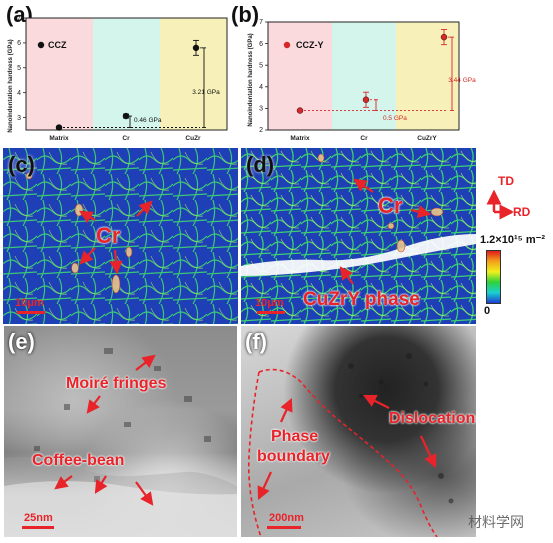 The width and height of the screenshot is (553, 543). I want to click on plot-frame-a, so click(126, 74).